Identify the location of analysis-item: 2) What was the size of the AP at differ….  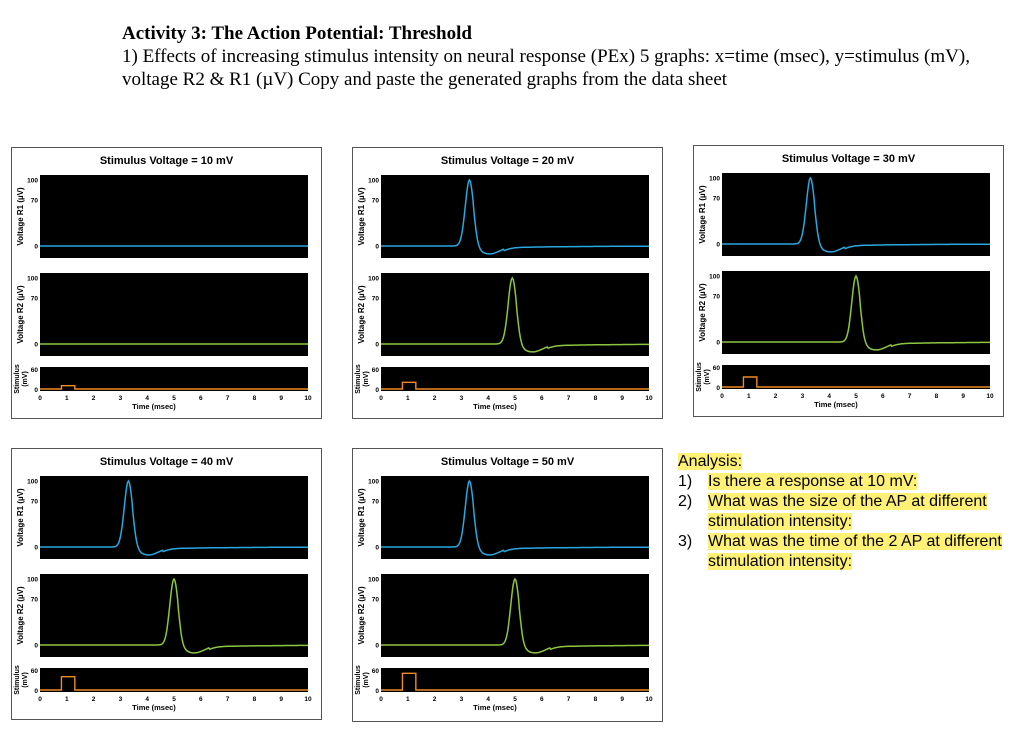
(851, 512).